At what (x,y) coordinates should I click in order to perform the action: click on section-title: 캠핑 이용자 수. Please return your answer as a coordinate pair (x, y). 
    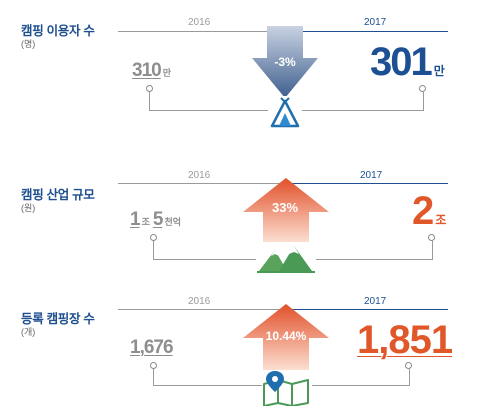
    Looking at the image, I should click on (58, 31).